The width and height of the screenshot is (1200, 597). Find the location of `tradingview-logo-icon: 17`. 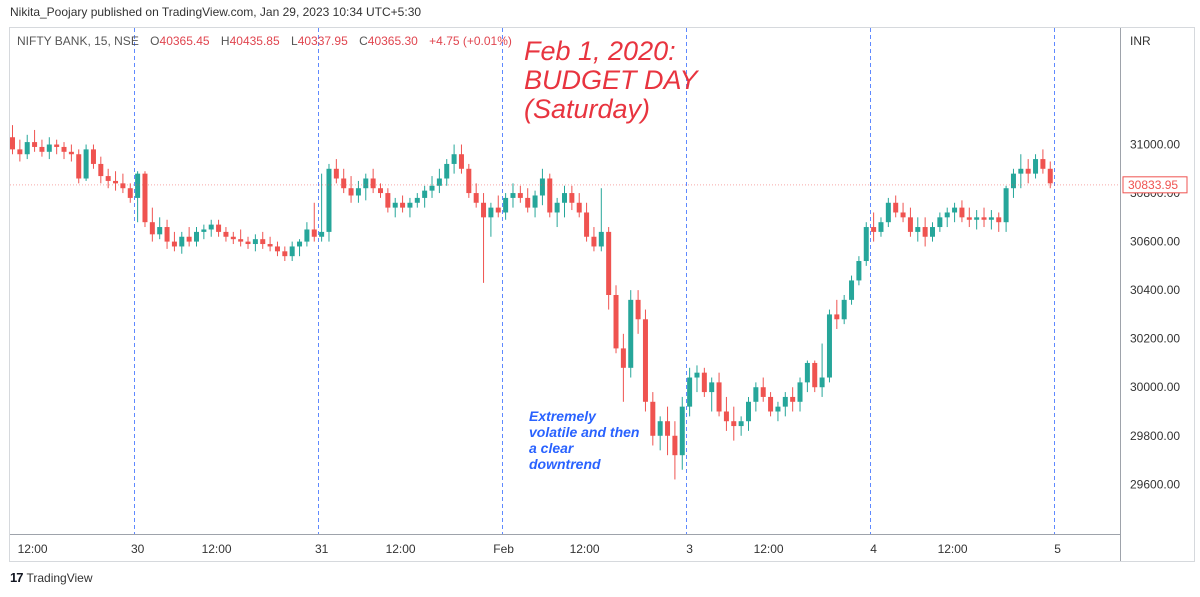

tradingview-logo-icon: 17 is located at coordinates (17, 577).